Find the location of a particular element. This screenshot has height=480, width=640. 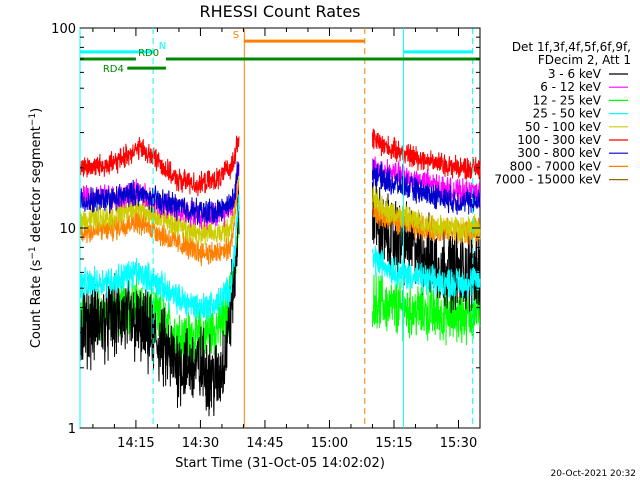

series-line-100-300kev-post is located at coordinates (426, 154).